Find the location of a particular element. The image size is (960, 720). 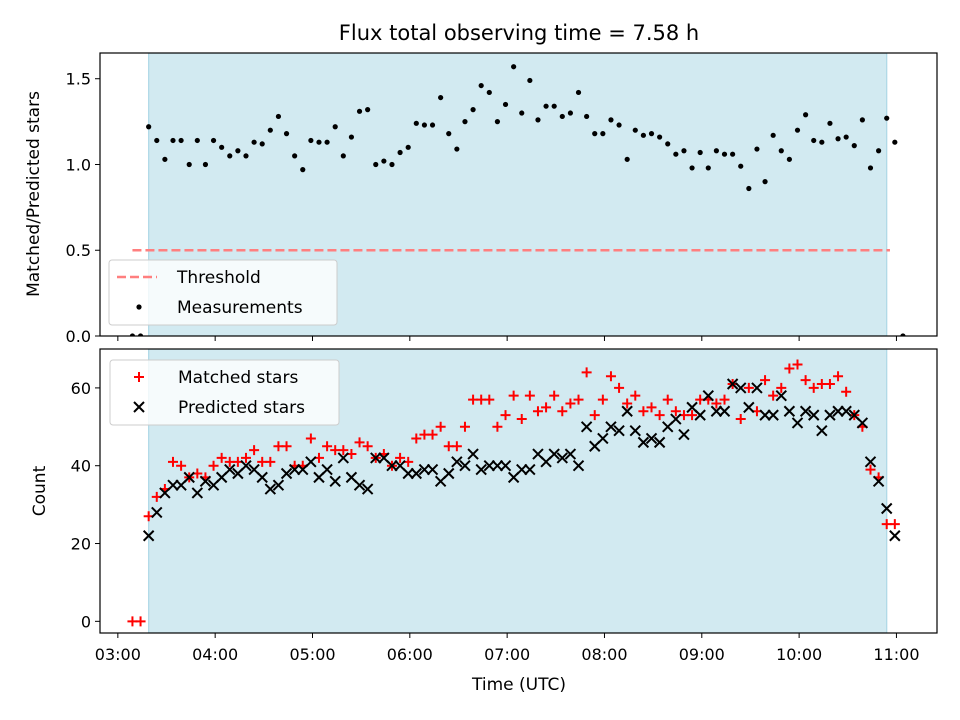

x-tick-label: 04:00 is located at coordinates (215, 654).